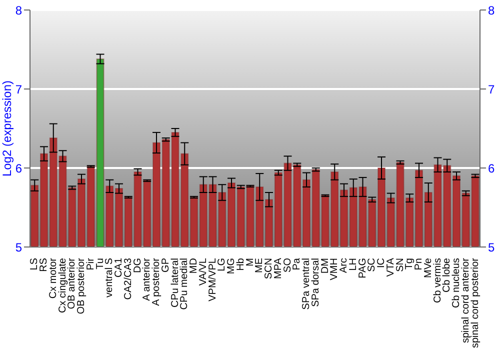 This screenshot has width=500, height=350. I want to click on x-tick-label: SN, so click(400, 265).